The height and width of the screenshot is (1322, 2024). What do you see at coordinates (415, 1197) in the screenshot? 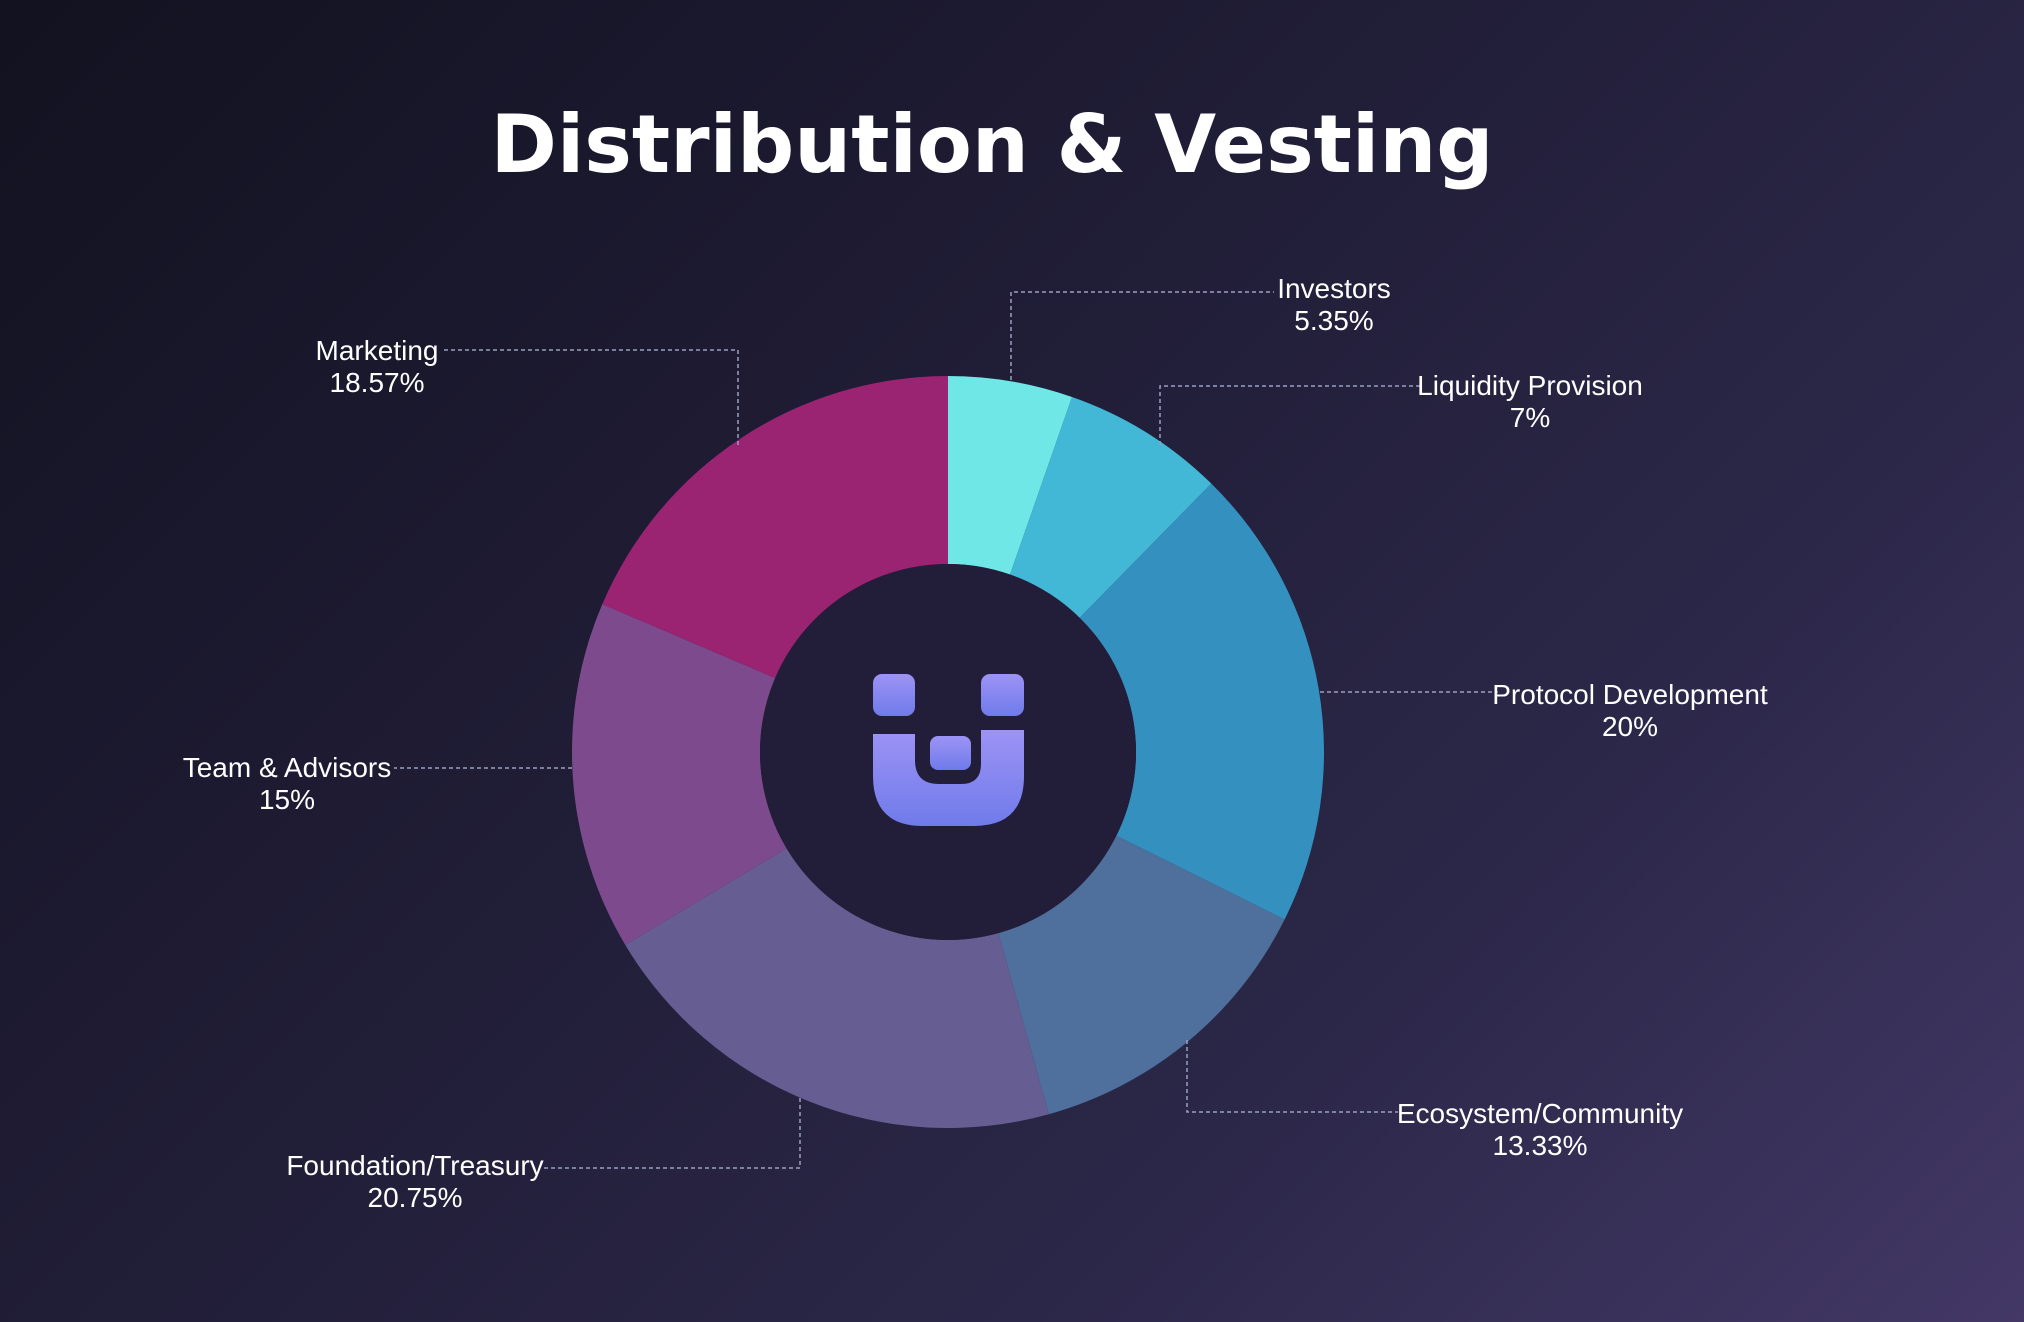
I see `slice-label-value: 20.75%` at bounding box center [415, 1197].